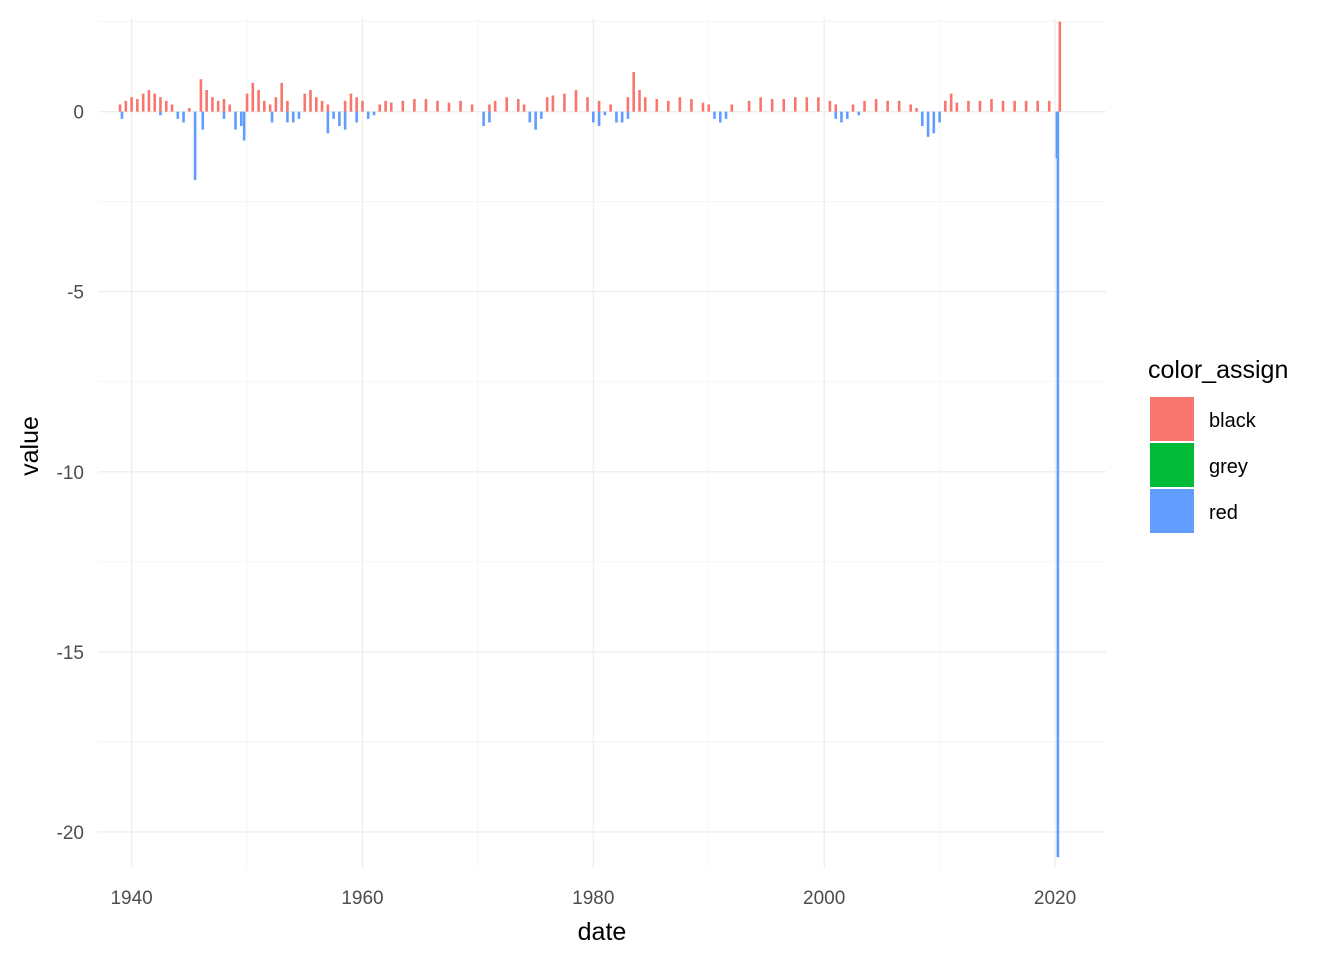 The image size is (1344, 960). I want to click on legend-key-red, so click(1172, 511).